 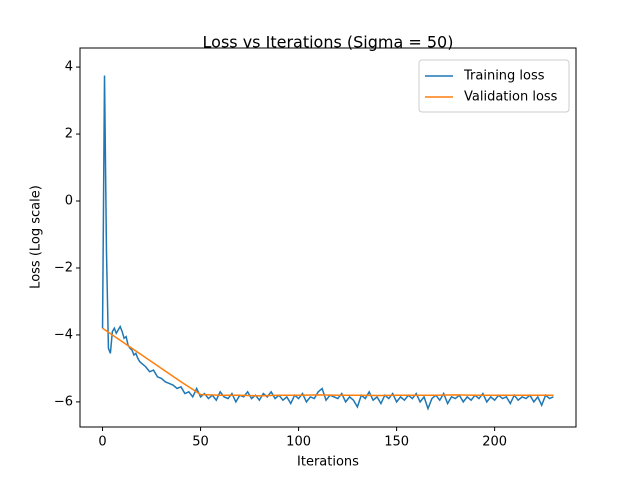 I want to click on y-tick-label: −2, so click(x=63, y=267).